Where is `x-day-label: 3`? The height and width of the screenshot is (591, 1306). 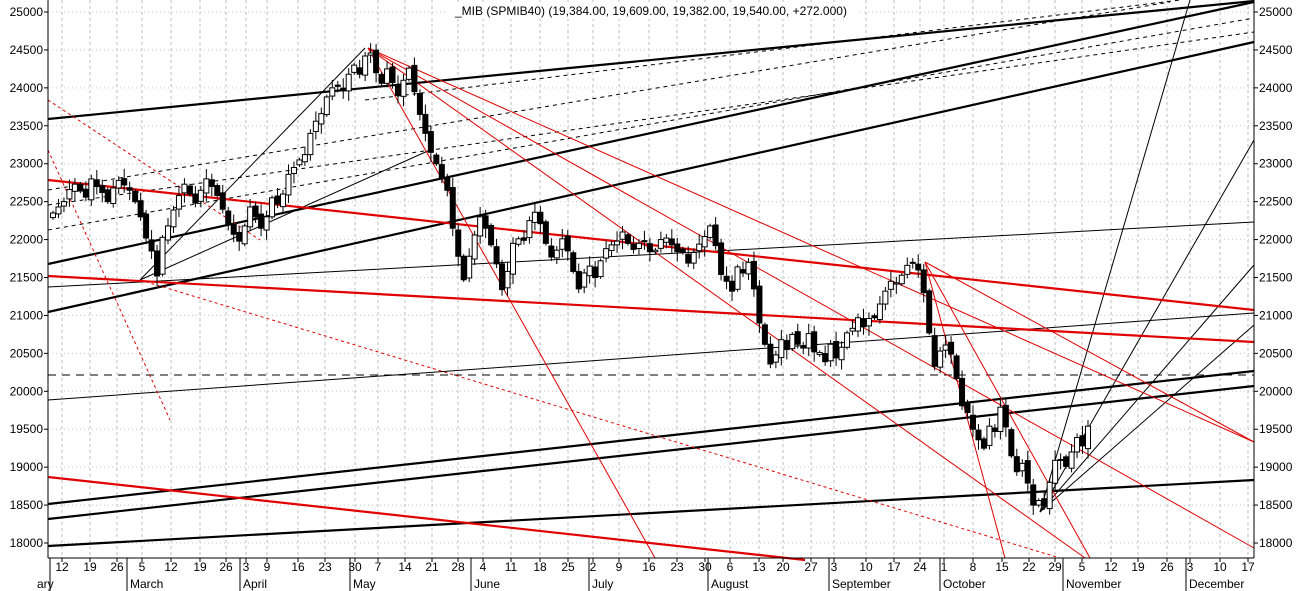
x-day-label: 3 is located at coordinates (1190, 567).